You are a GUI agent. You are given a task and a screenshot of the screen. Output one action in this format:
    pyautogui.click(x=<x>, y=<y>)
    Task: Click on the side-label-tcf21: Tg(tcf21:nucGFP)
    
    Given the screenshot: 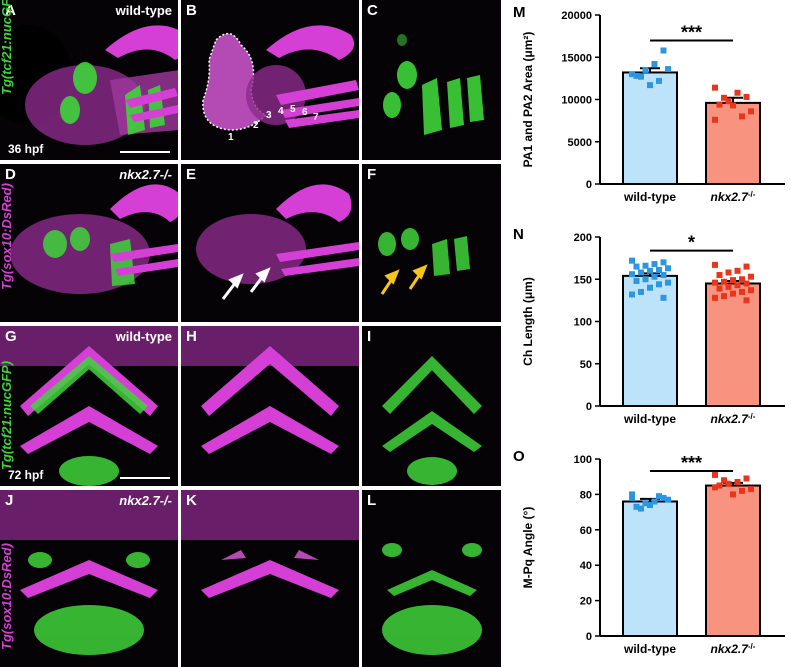 What is the action you would take?
    pyautogui.click(x=7, y=47)
    